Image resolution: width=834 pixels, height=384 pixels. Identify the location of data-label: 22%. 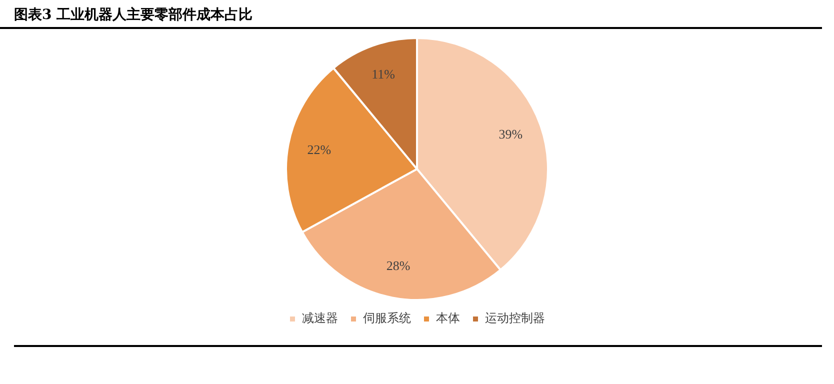
(319, 149).